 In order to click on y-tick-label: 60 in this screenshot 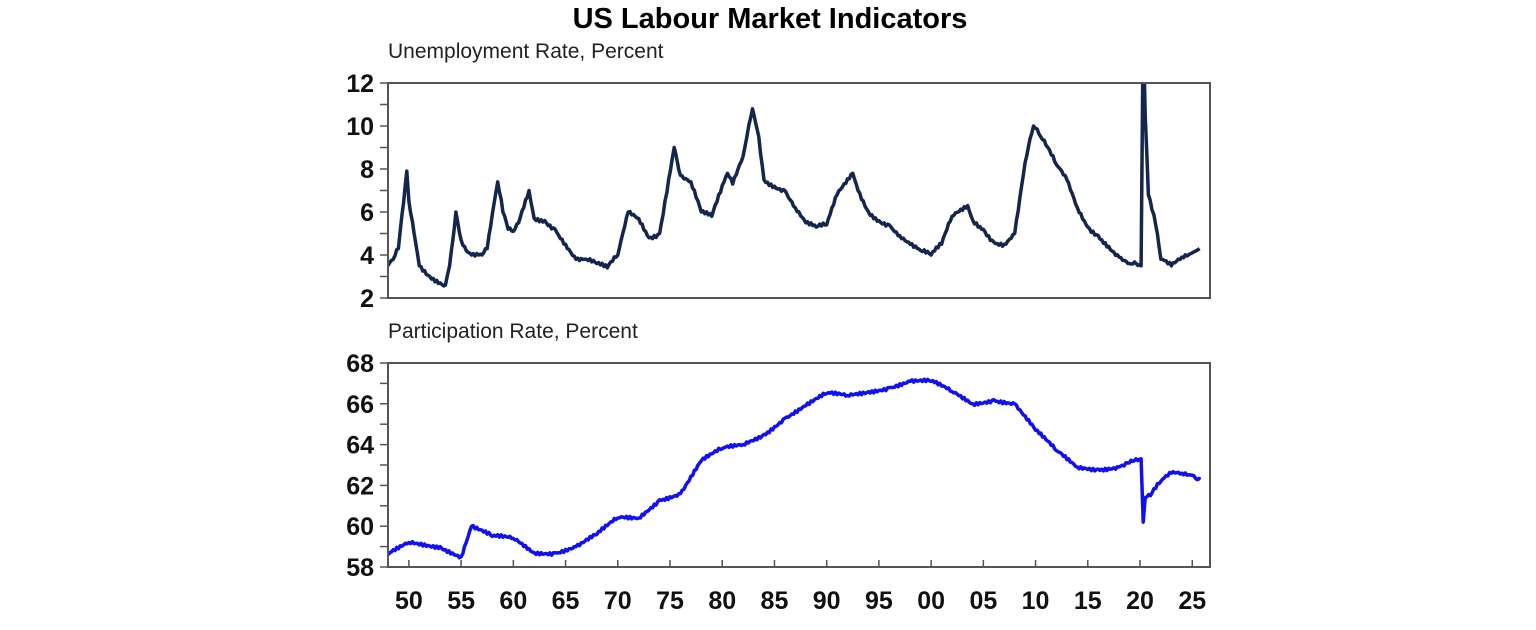, I will do `click(360, 527)`.